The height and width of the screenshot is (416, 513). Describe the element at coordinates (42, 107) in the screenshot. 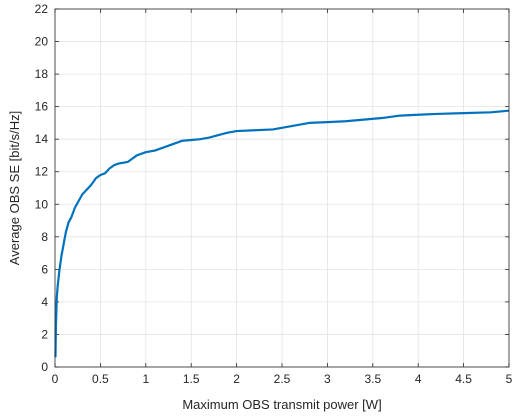

I see `y-tick-label: 16` at that location.